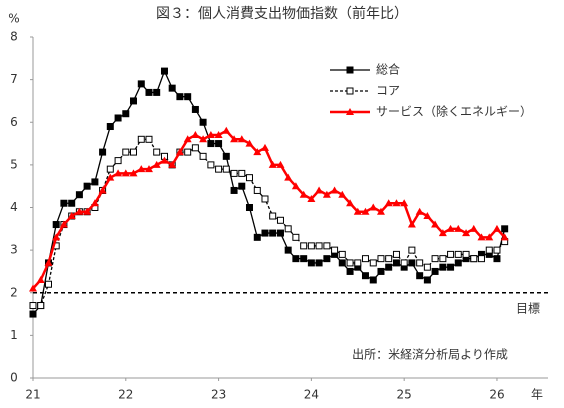 This screenshot has width=564, height=408. I want to click on y-tick-label: 2, so click(14, 292).